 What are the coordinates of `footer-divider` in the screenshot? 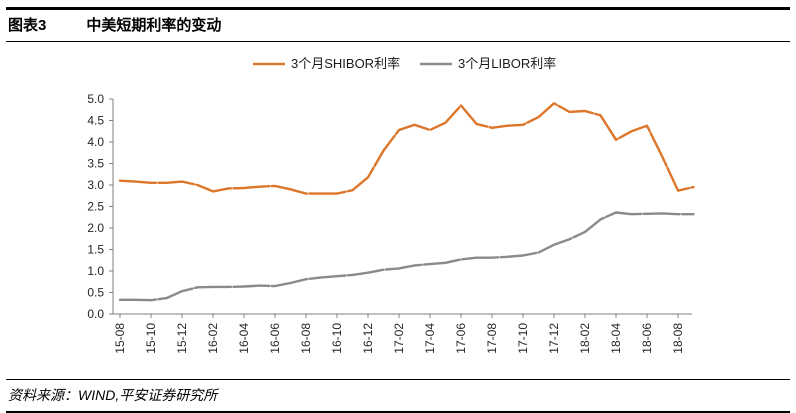 It's located at (398, 379).